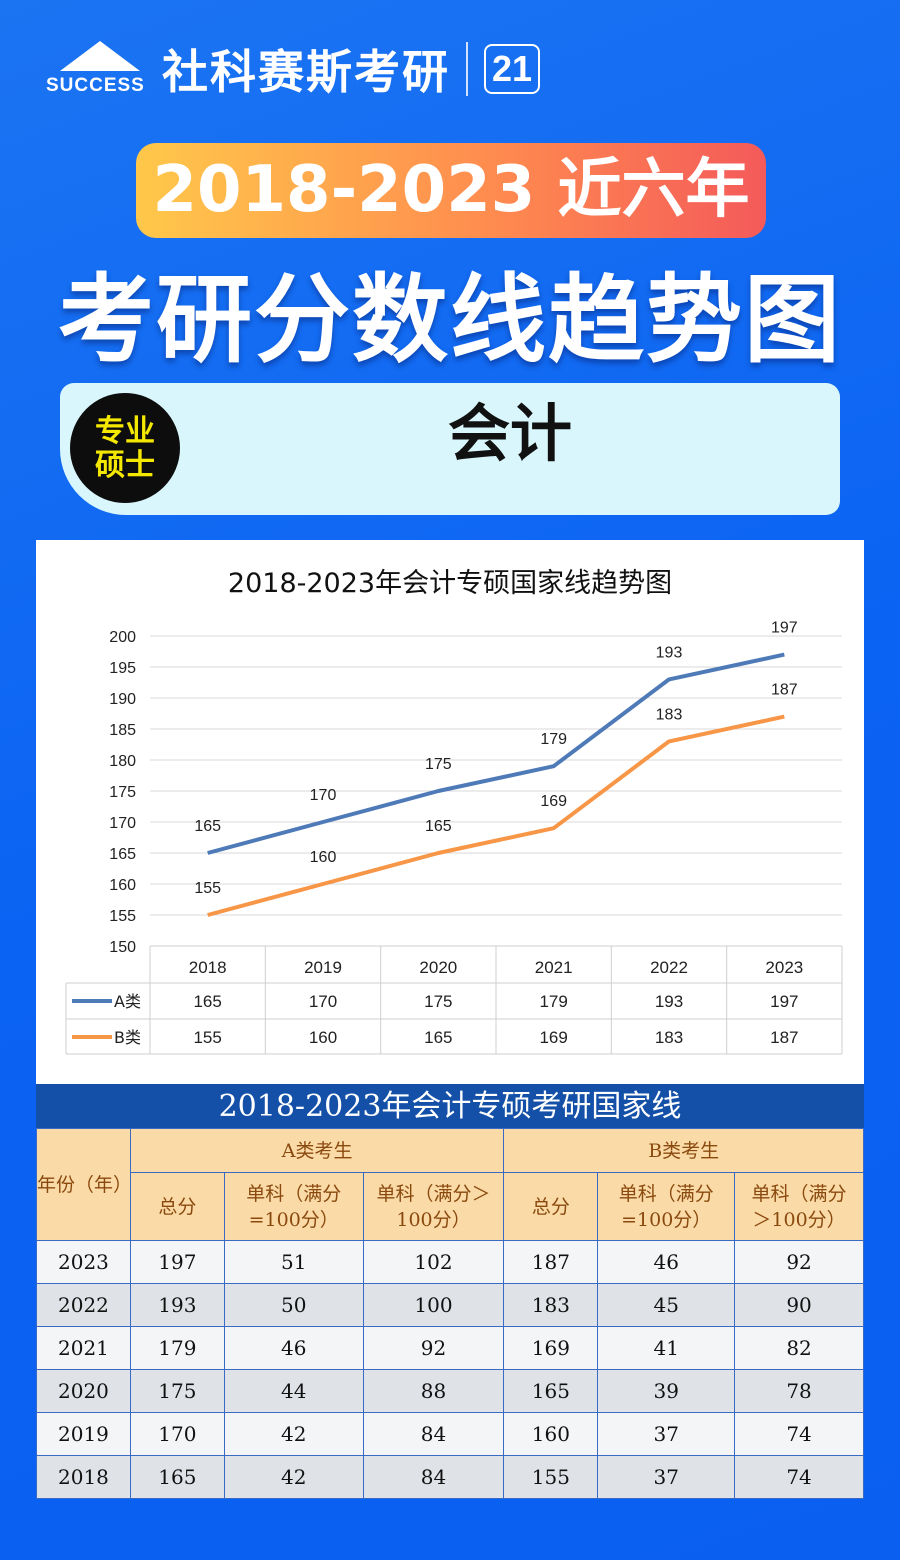 The height and width of the screenshot is (1560, 900). What do you see at coordinates (433, 1391) in the screenshot?
I see `table-cell: 88` at bounding box center [433, 1391].